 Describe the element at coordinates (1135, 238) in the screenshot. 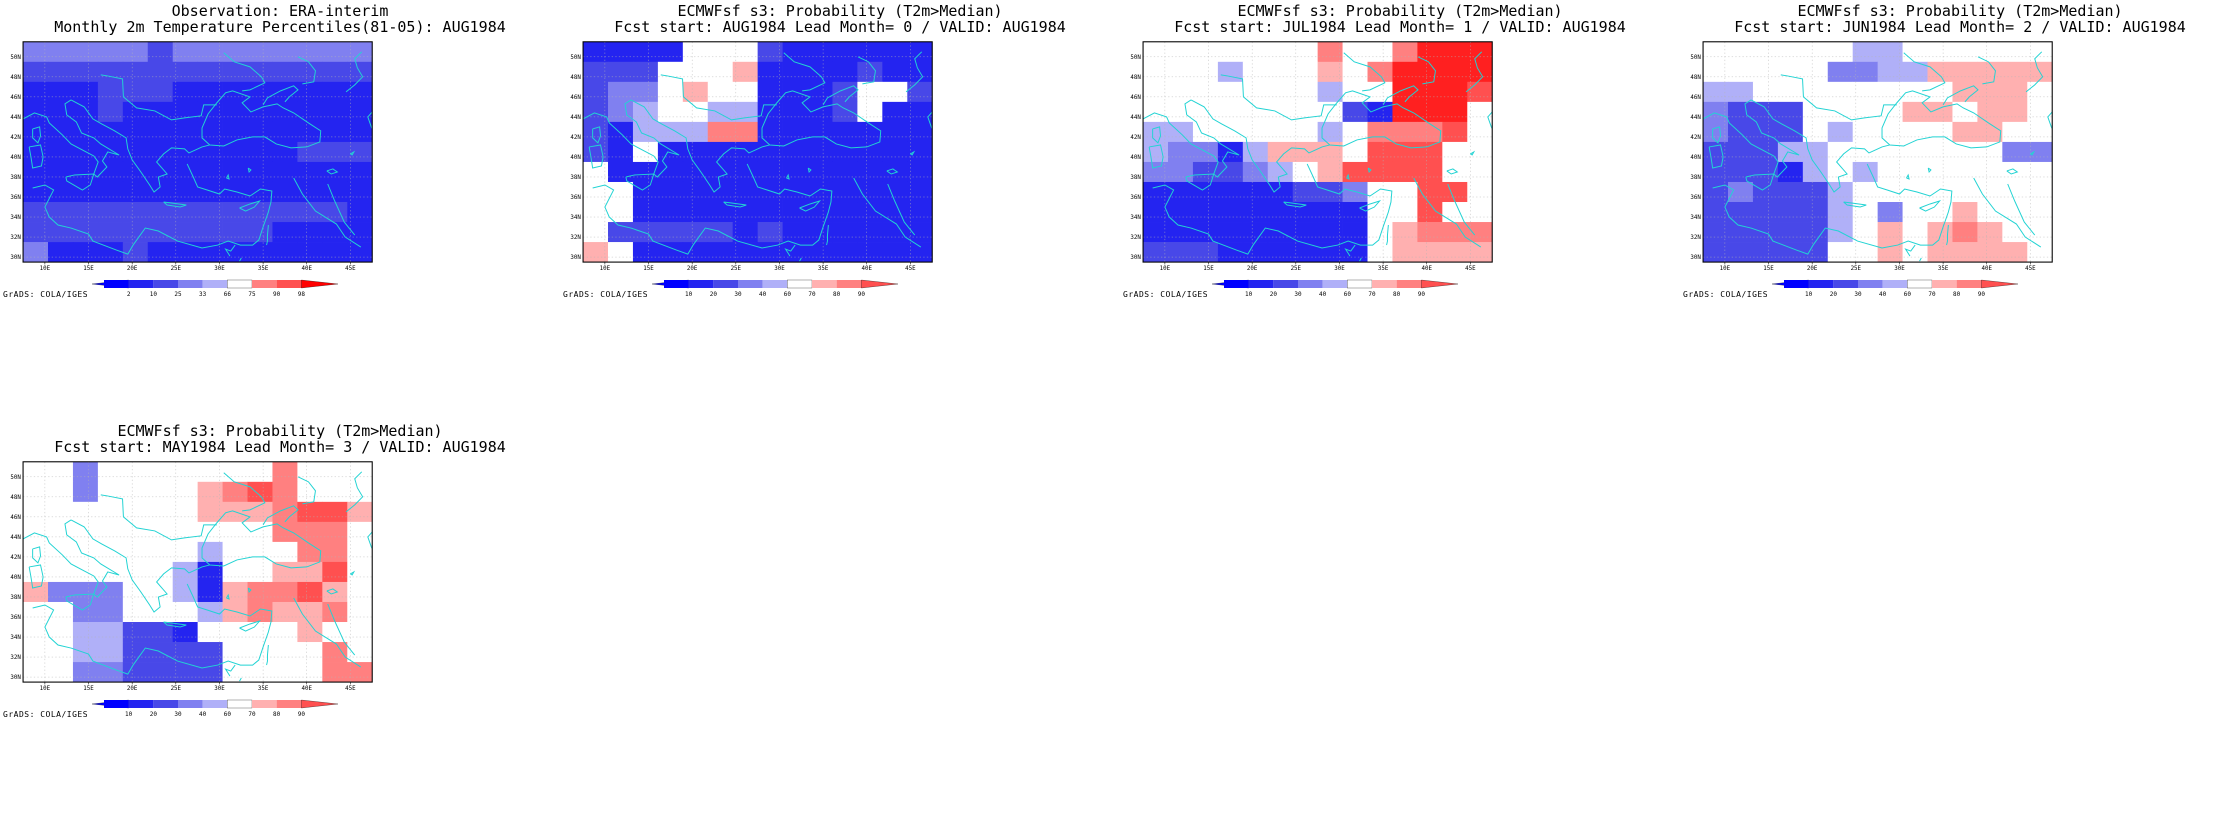

I see `y-tick-label: 32N` at that location.